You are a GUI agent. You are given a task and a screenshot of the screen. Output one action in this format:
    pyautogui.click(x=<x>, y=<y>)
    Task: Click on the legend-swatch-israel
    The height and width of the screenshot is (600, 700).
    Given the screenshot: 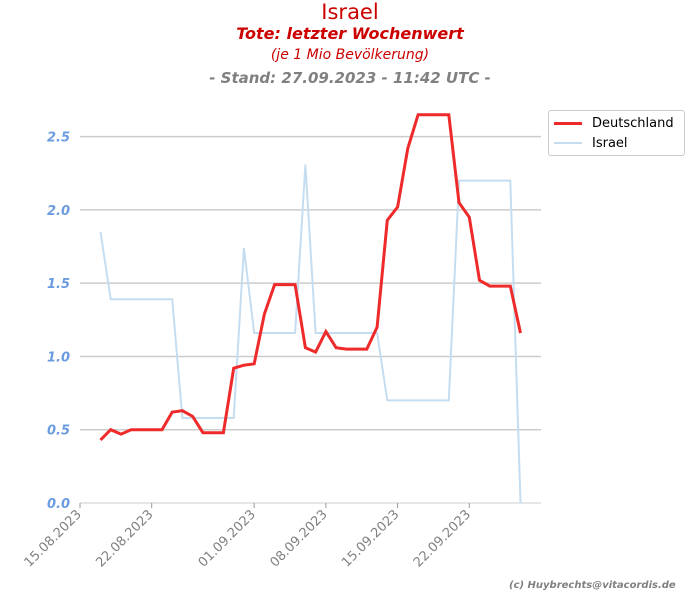 What is the action you would take?
    pyautogui.click(x=568, y=143)
    